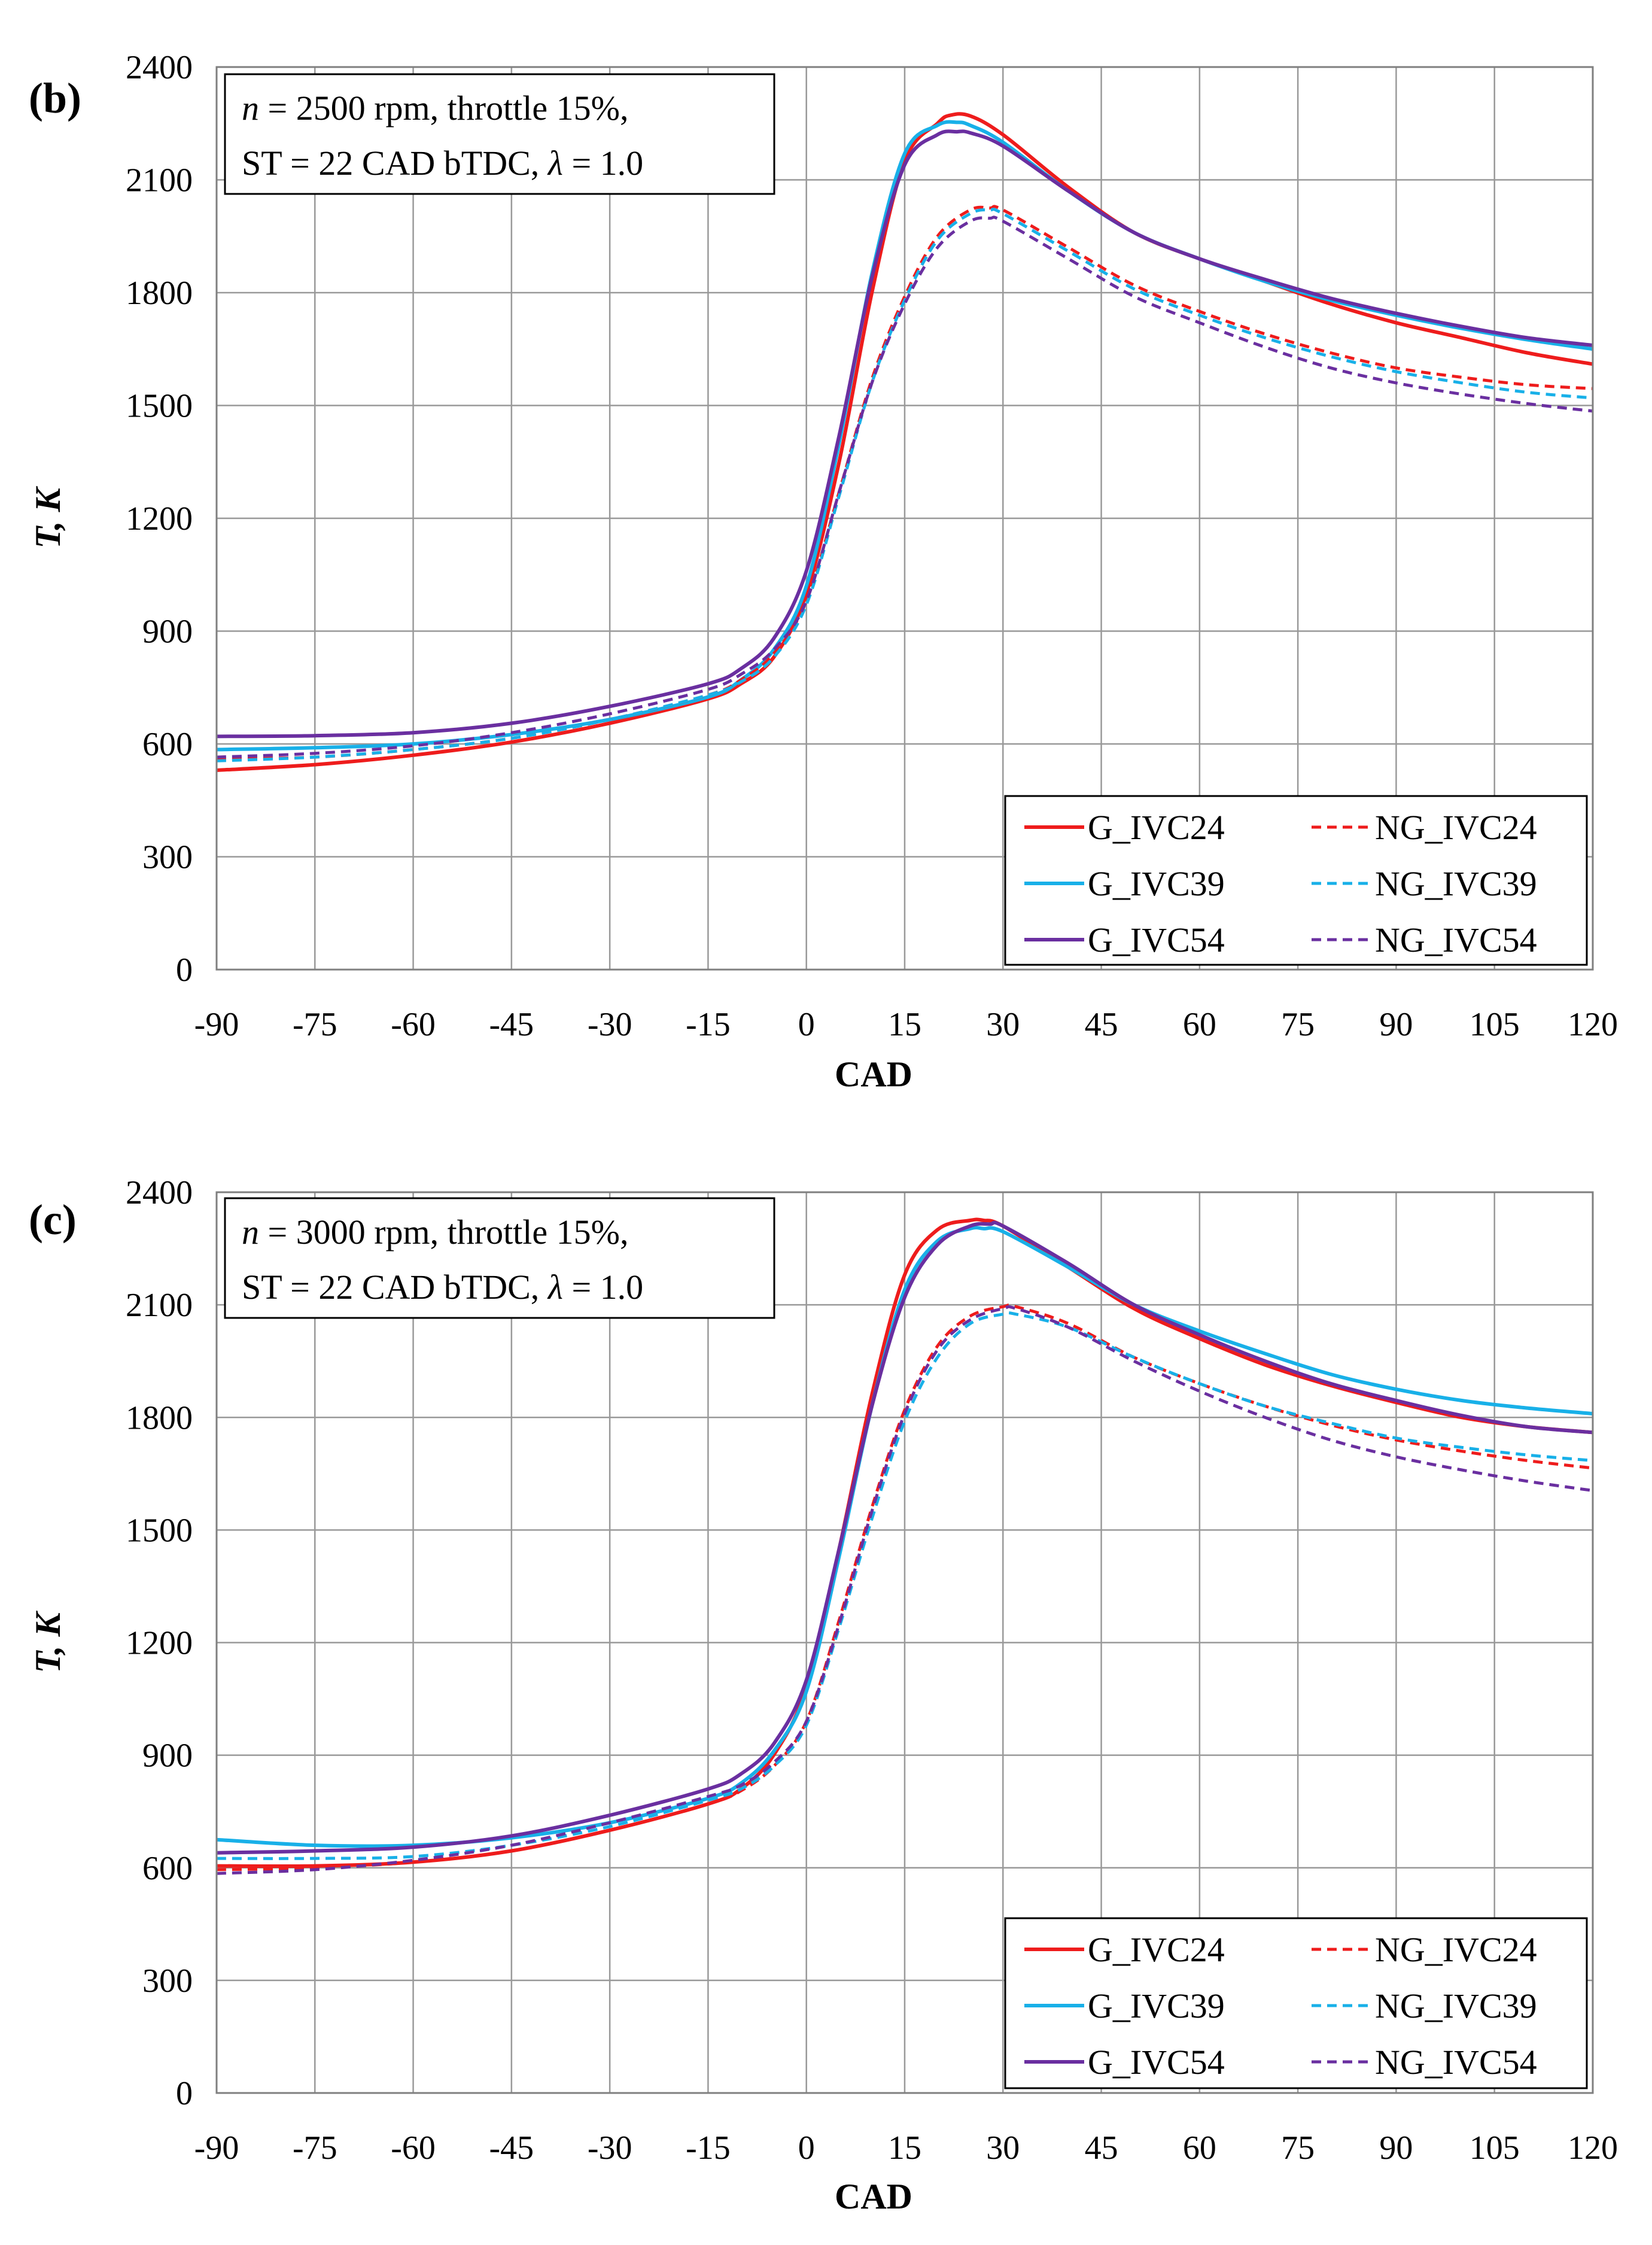 This screenshot has height=2245, width=1652. What do you see at coordinates (435, 108) in the screenshot?
I see `annotation-line-1: n = 2500 rpm, throttle 15%,` at bounding box center [435, 108].